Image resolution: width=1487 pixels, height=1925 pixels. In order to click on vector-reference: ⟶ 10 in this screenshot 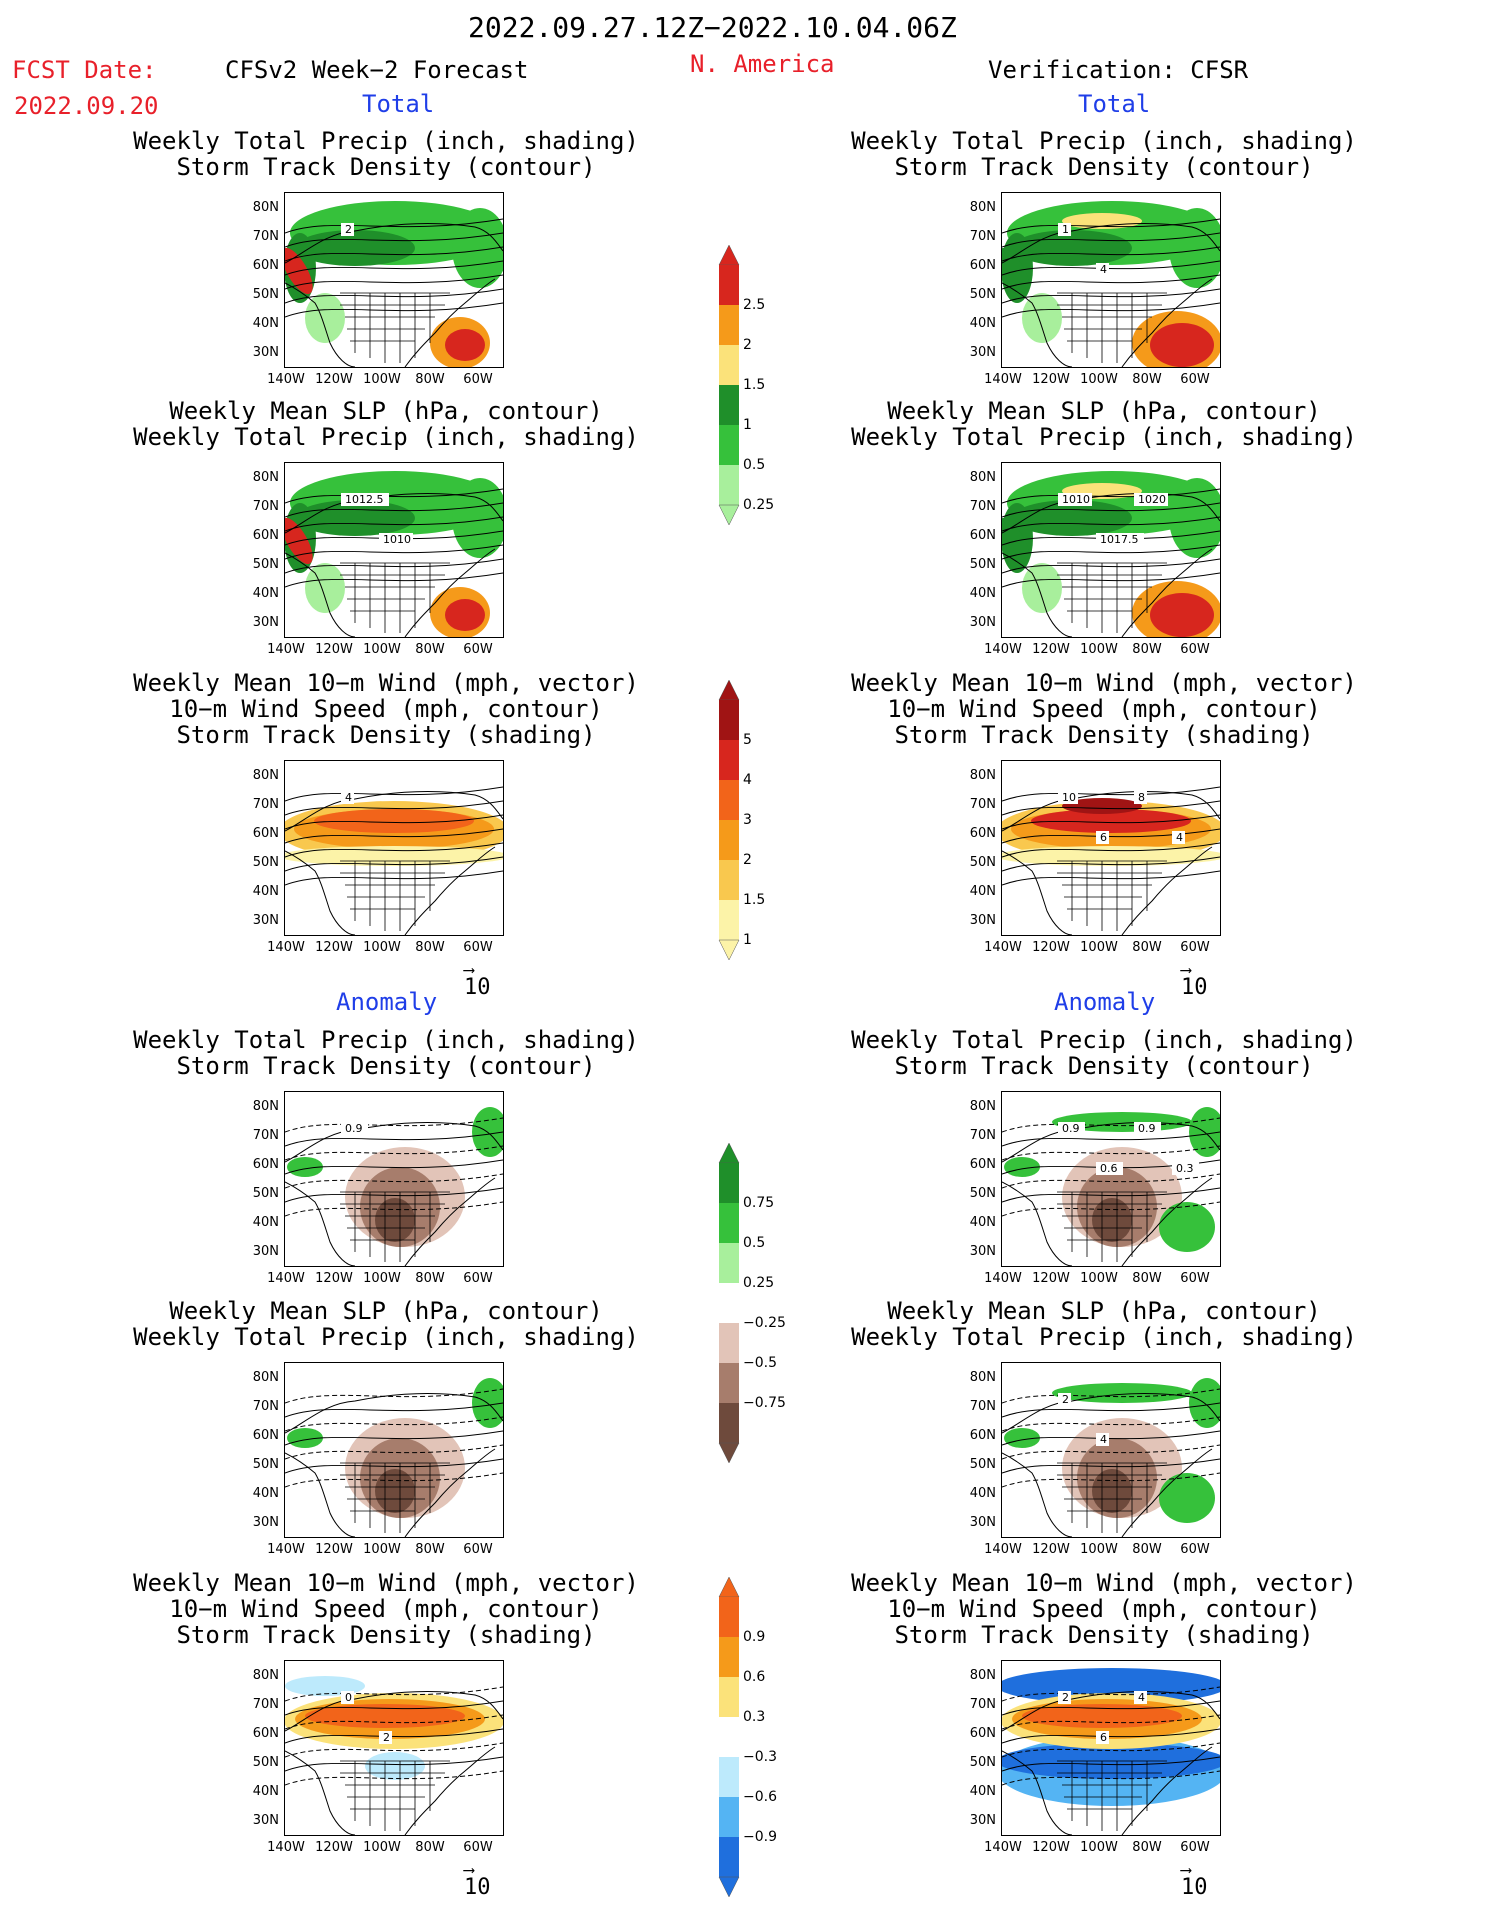, I will do `click(1194, 980)`.